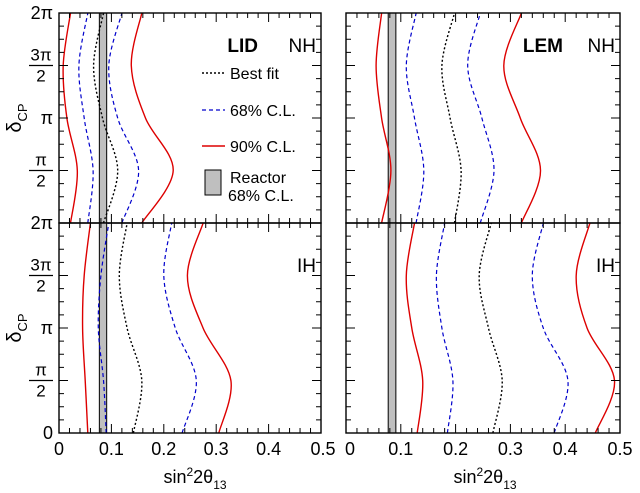 The height and width of the screenshot is (493, 640). Describe the element at coordinates (261, 196) in the screenshot. I see `legend-label-reactor-cl: 68% C.L.` at that location.